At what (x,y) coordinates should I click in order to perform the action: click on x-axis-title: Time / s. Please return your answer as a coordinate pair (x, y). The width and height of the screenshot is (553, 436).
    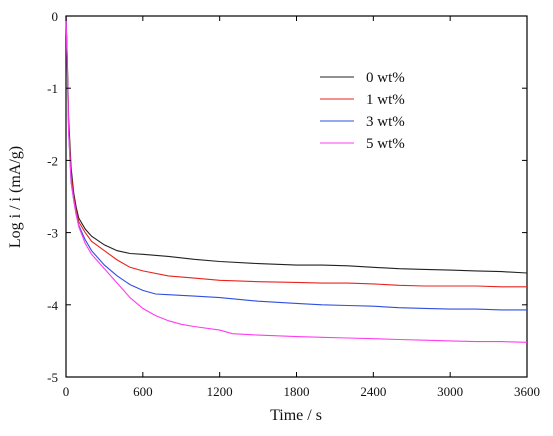
    Looking at the image, I should click on (296, 415).